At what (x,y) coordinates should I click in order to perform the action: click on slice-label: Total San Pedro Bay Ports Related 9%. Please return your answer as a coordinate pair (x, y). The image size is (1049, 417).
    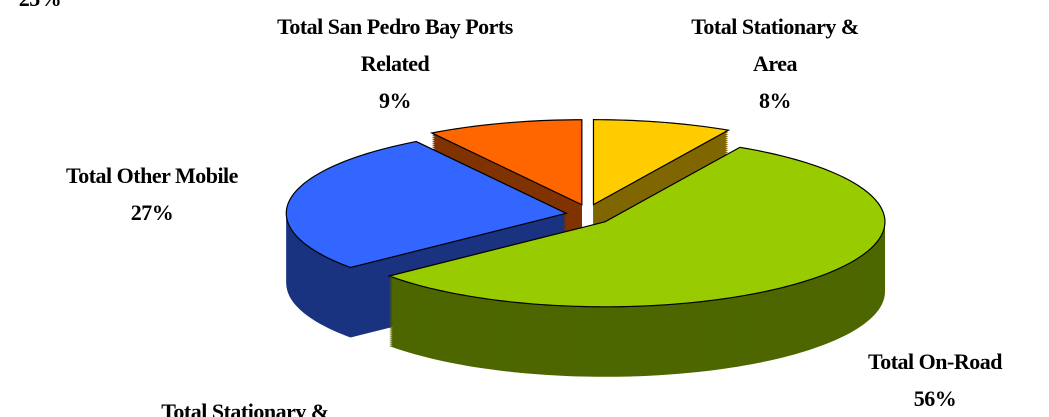
    Looking at the image, I should click on (395, 63).